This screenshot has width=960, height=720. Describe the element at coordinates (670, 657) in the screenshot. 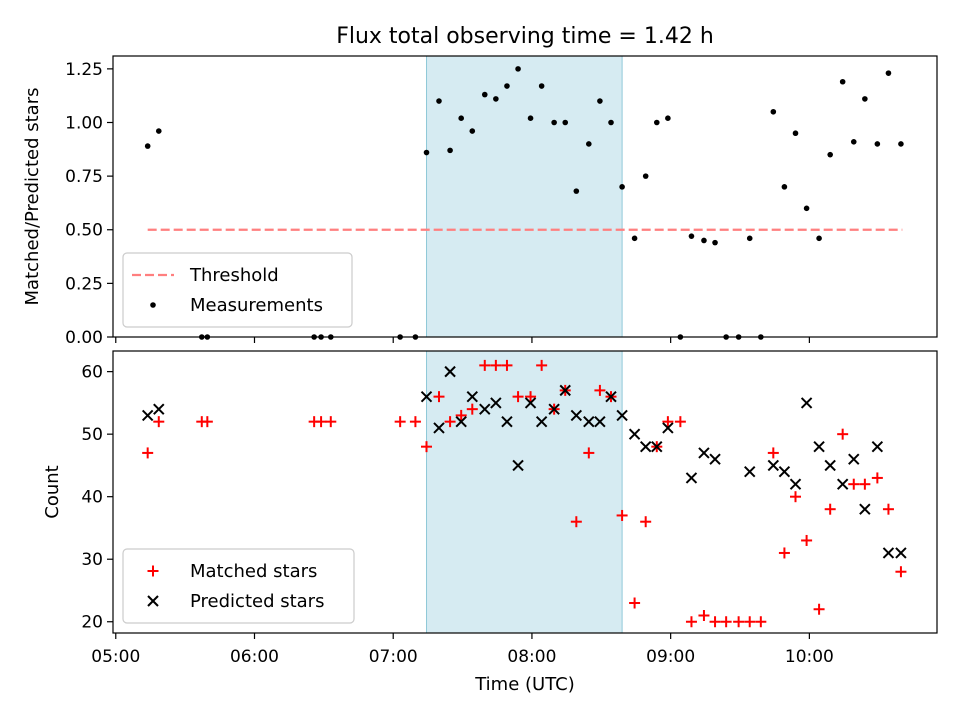

I see `x-tick-label: 09:00` at that location.